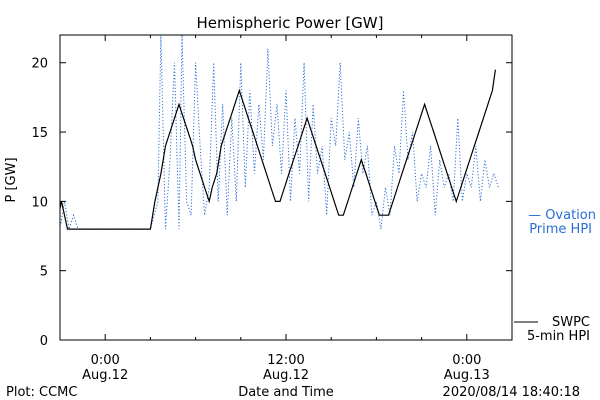 This screenshot has height=400, width=600. What do you see at coordinates (286, 392) in the screenshot?
I see `x-axis-label: Date and Time` at bounding box center [286, 392].